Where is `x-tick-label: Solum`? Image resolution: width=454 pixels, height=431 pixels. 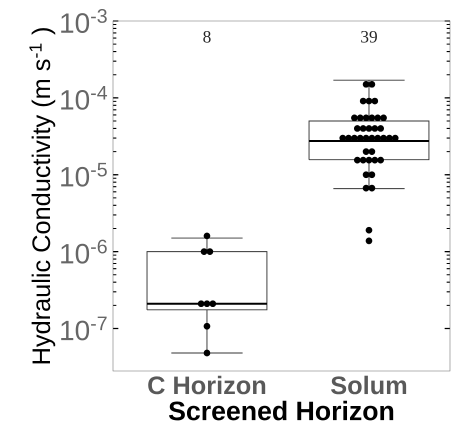 x-tick-label: Solum is located at coordinates (368, 385).